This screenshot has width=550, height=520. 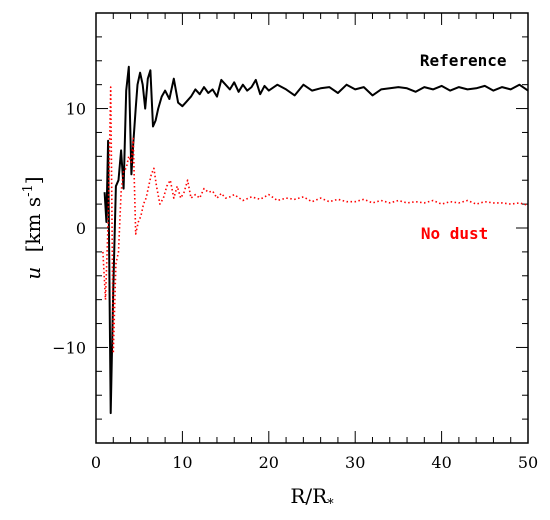 I want to click on y-axis-symbol: u, so click(x=33, y=273).